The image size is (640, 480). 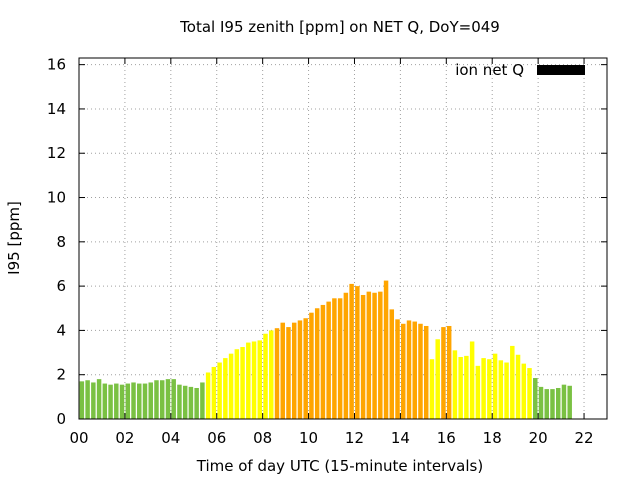 I want to click on x-tick-label: 22, so click(x=583, y=438).